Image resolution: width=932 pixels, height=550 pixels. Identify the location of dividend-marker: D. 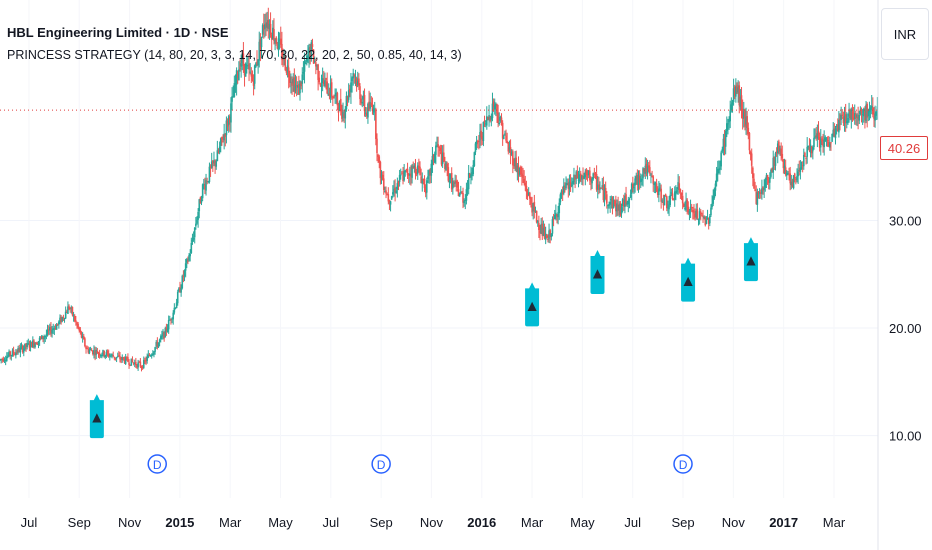
(381, 464).